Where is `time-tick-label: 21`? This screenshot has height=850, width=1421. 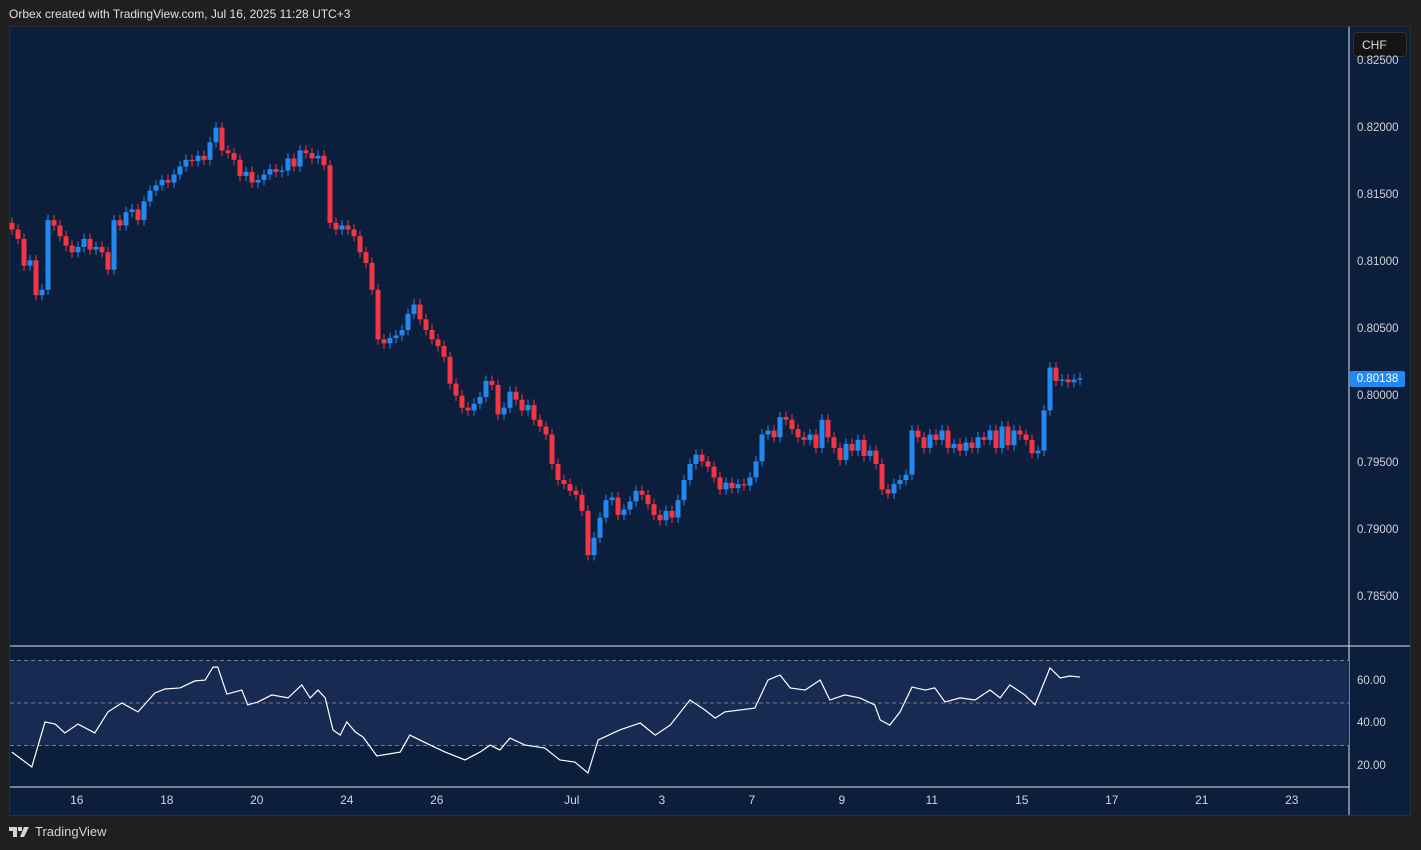
time-tick-label: 21 is located at coordinates (1202, 800).